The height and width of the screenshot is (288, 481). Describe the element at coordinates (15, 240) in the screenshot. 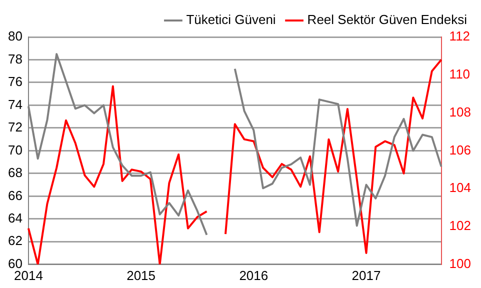

I see `y-tick-label: 62` at that location.